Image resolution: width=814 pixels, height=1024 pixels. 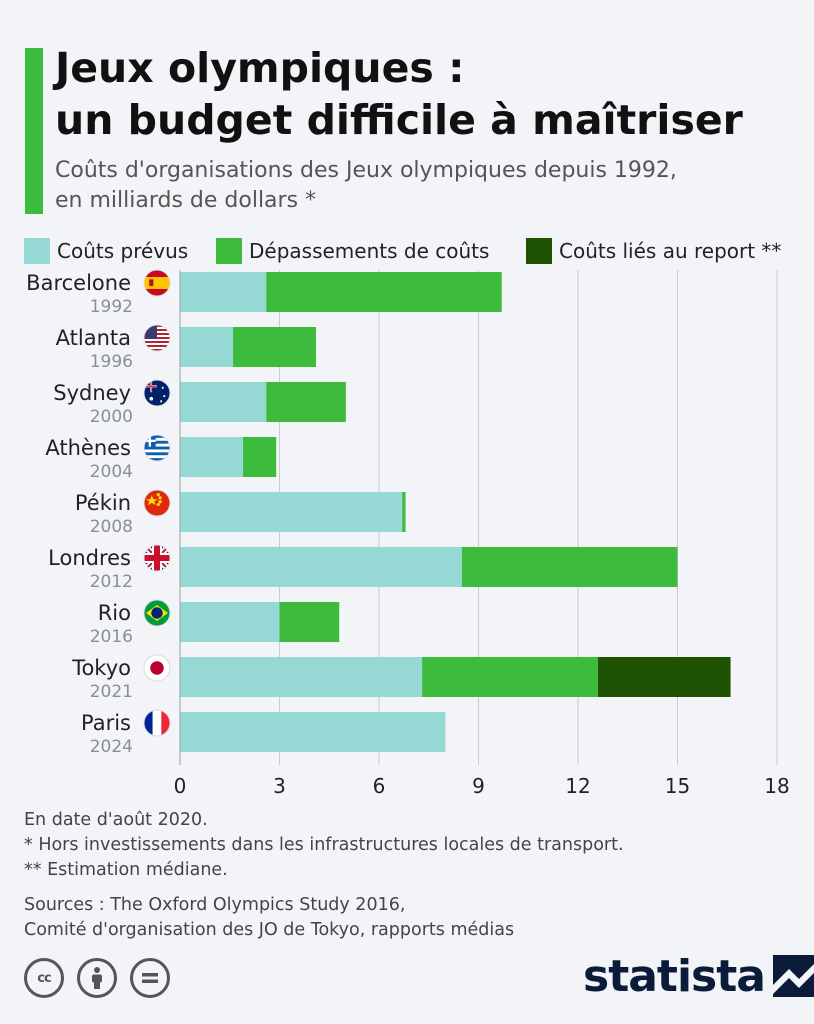 What do you see at coordinates (157, 503) in the screenshot?
I see `china-flag-icon` at bounding box center [157, 503].